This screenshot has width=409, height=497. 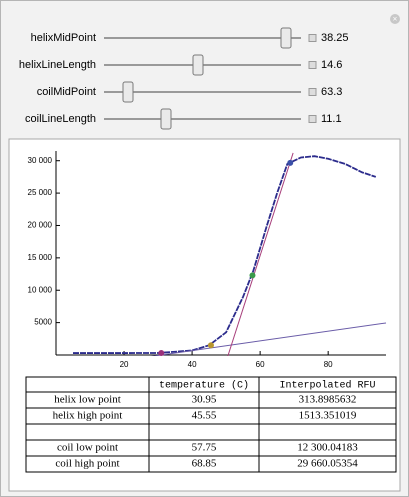 I want to click on control-value: 14.6, so click(x=331, y=65).